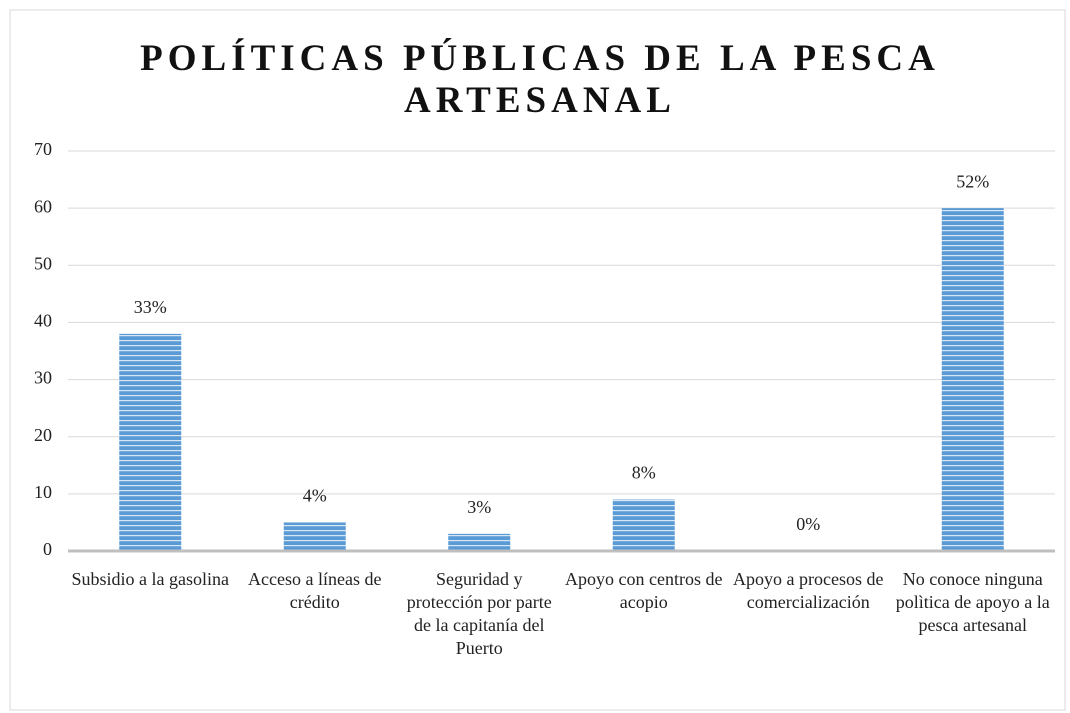 The height and width of the screenshot is (713, 1070). I want to click on data-label: 0%, so click(808, 524).